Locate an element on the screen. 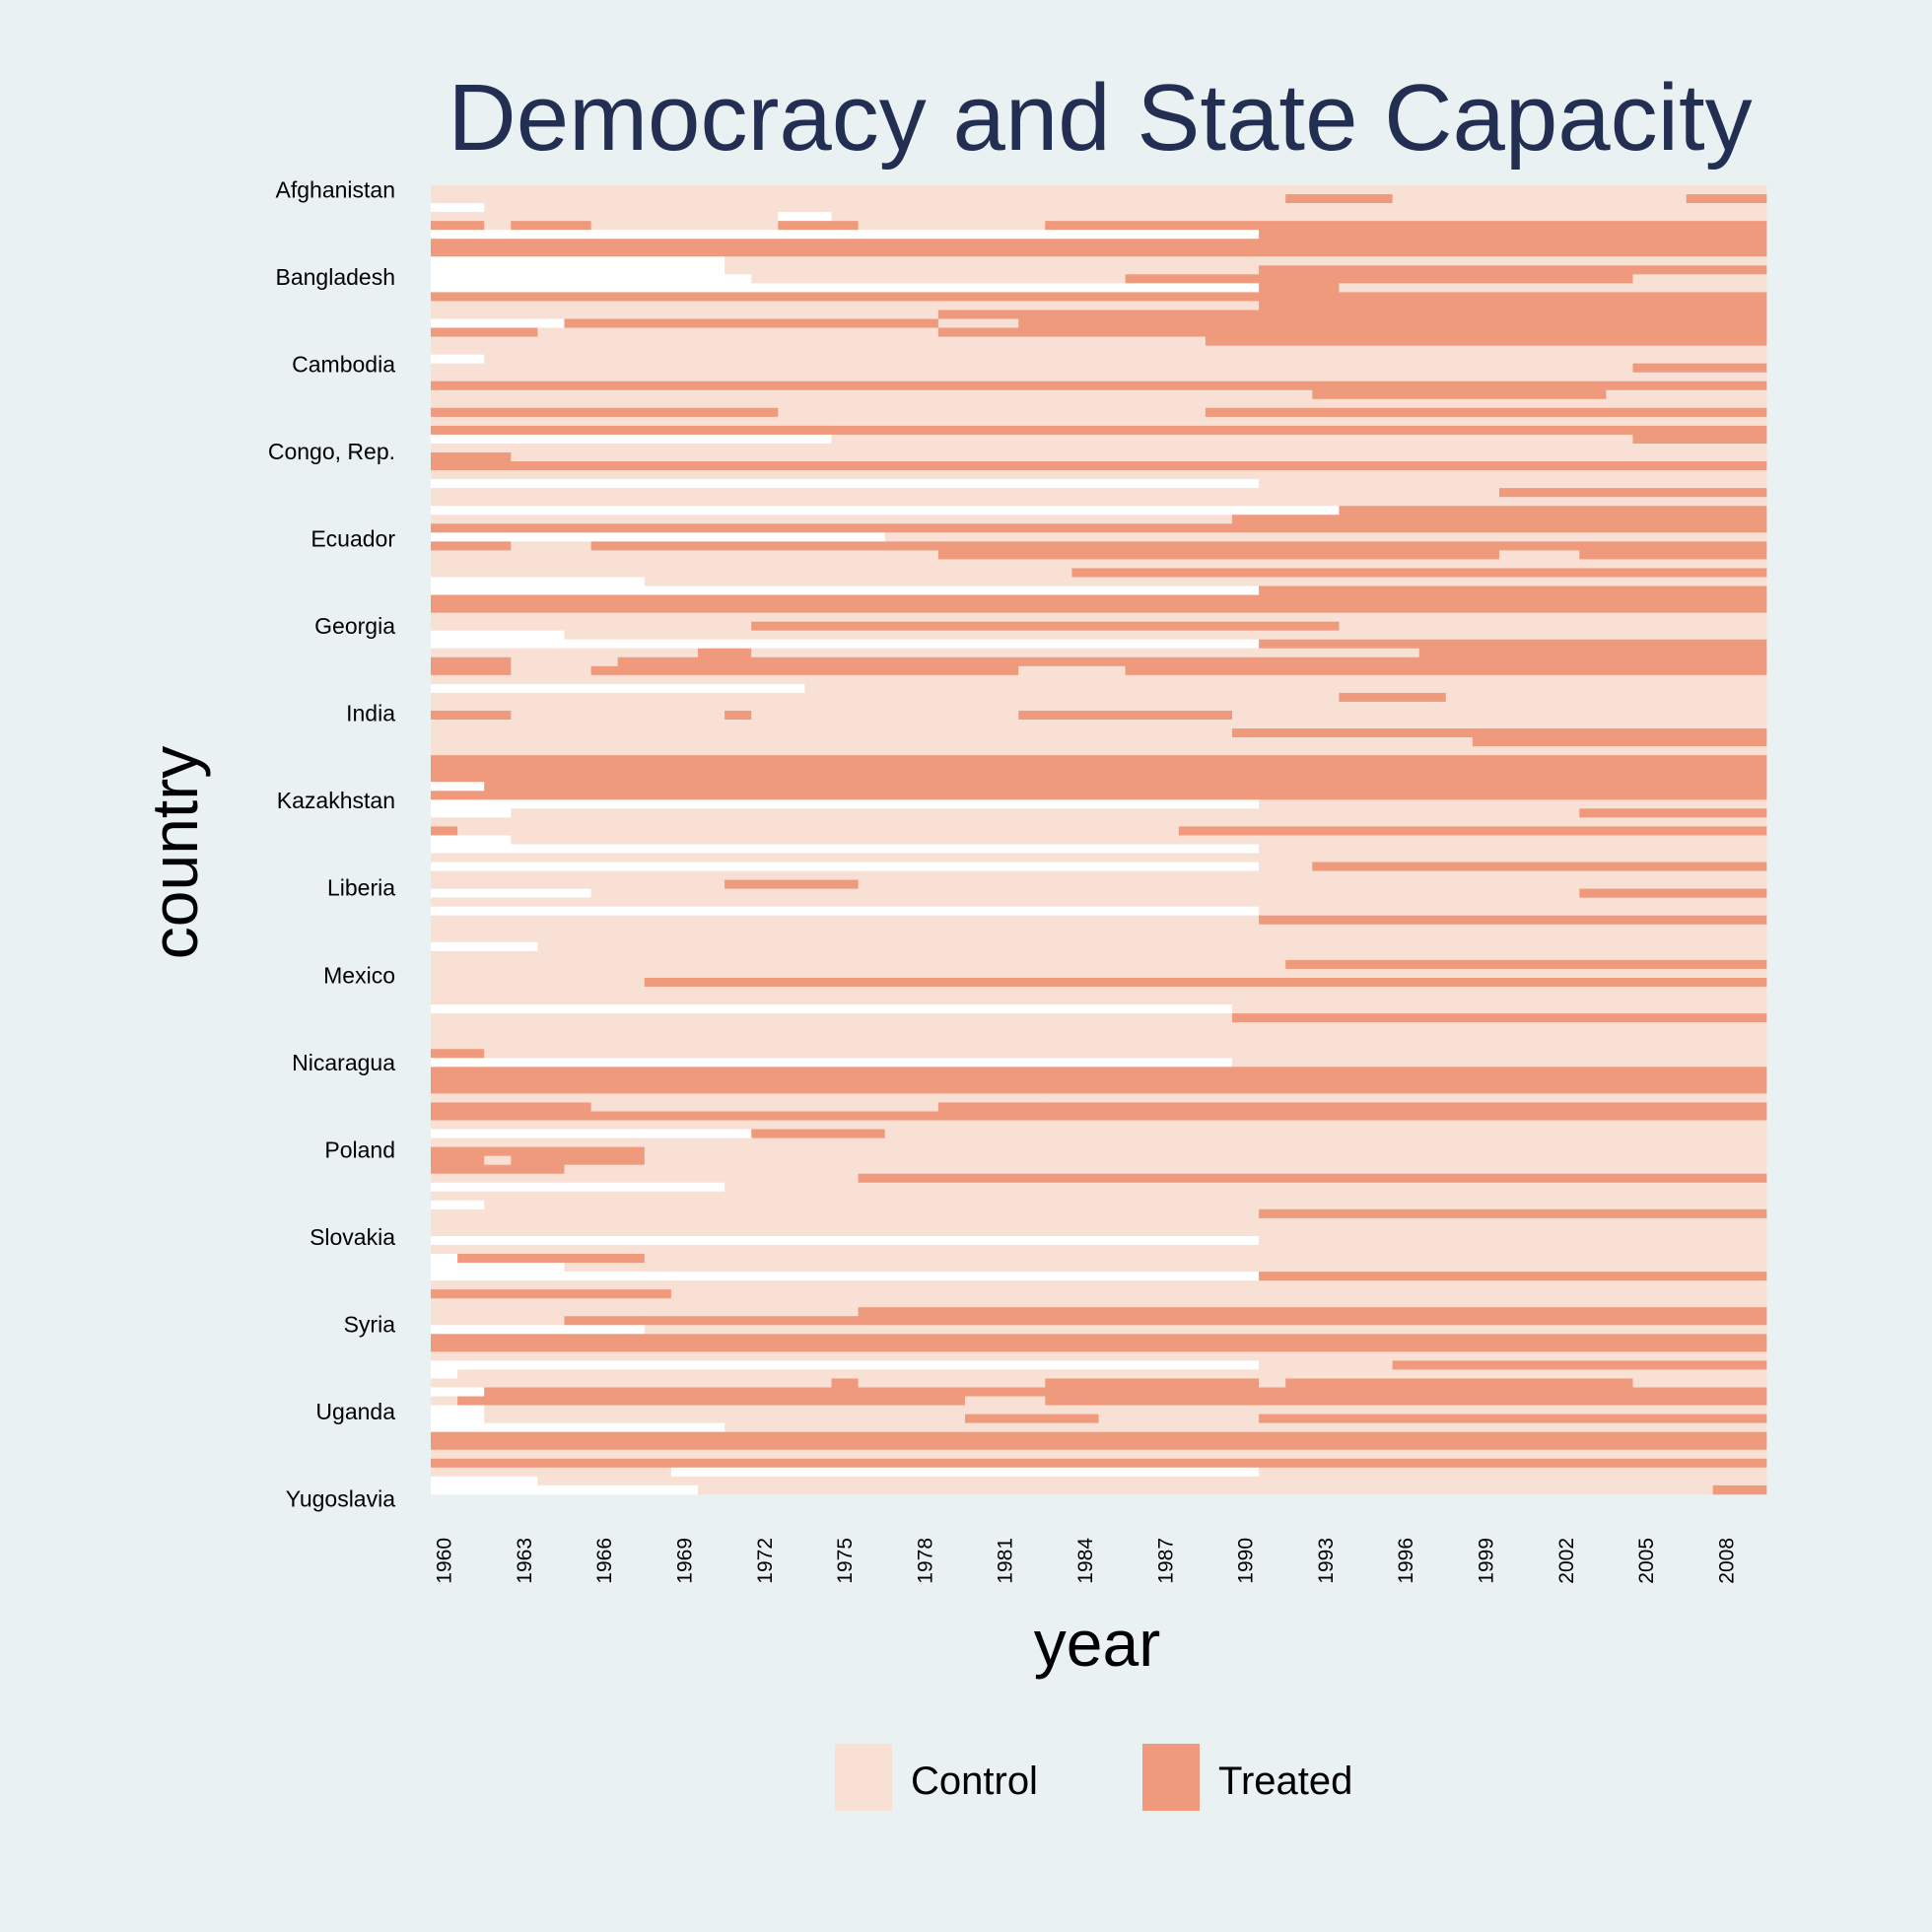  y-tick-label: Yugoslavia is located at coordinates (341, 1498).